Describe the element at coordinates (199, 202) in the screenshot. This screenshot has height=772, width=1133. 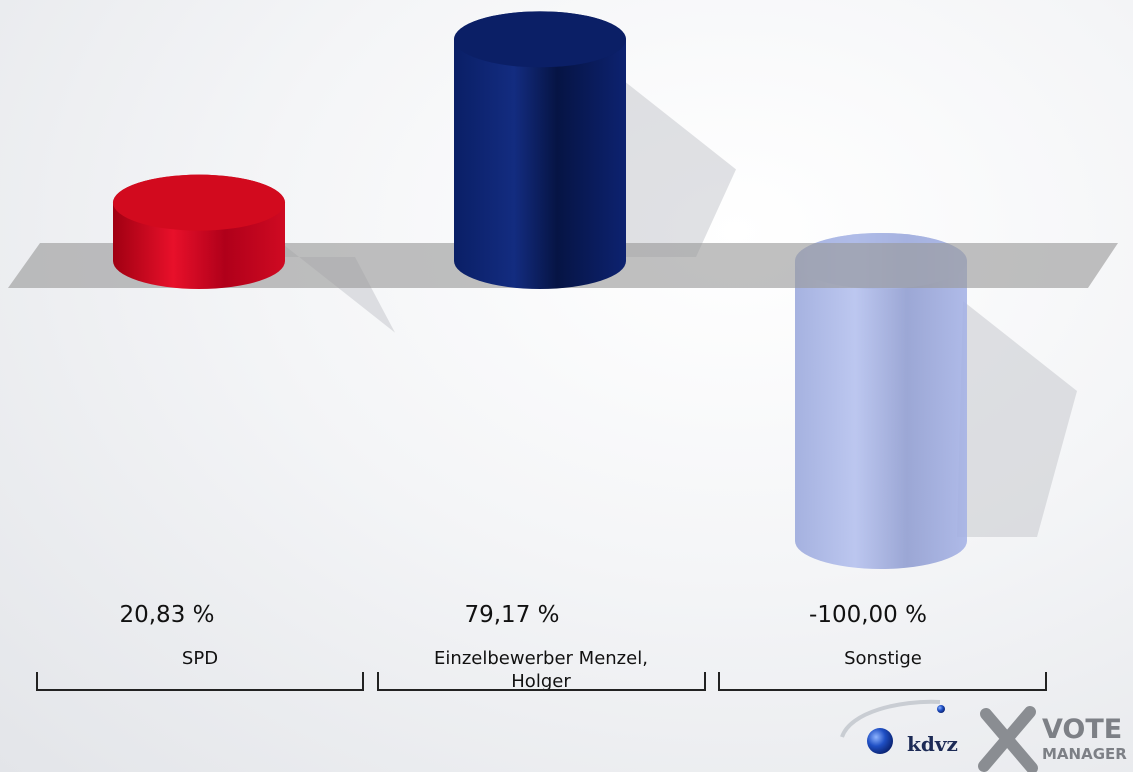
I see `bar-top-spd` at that location.